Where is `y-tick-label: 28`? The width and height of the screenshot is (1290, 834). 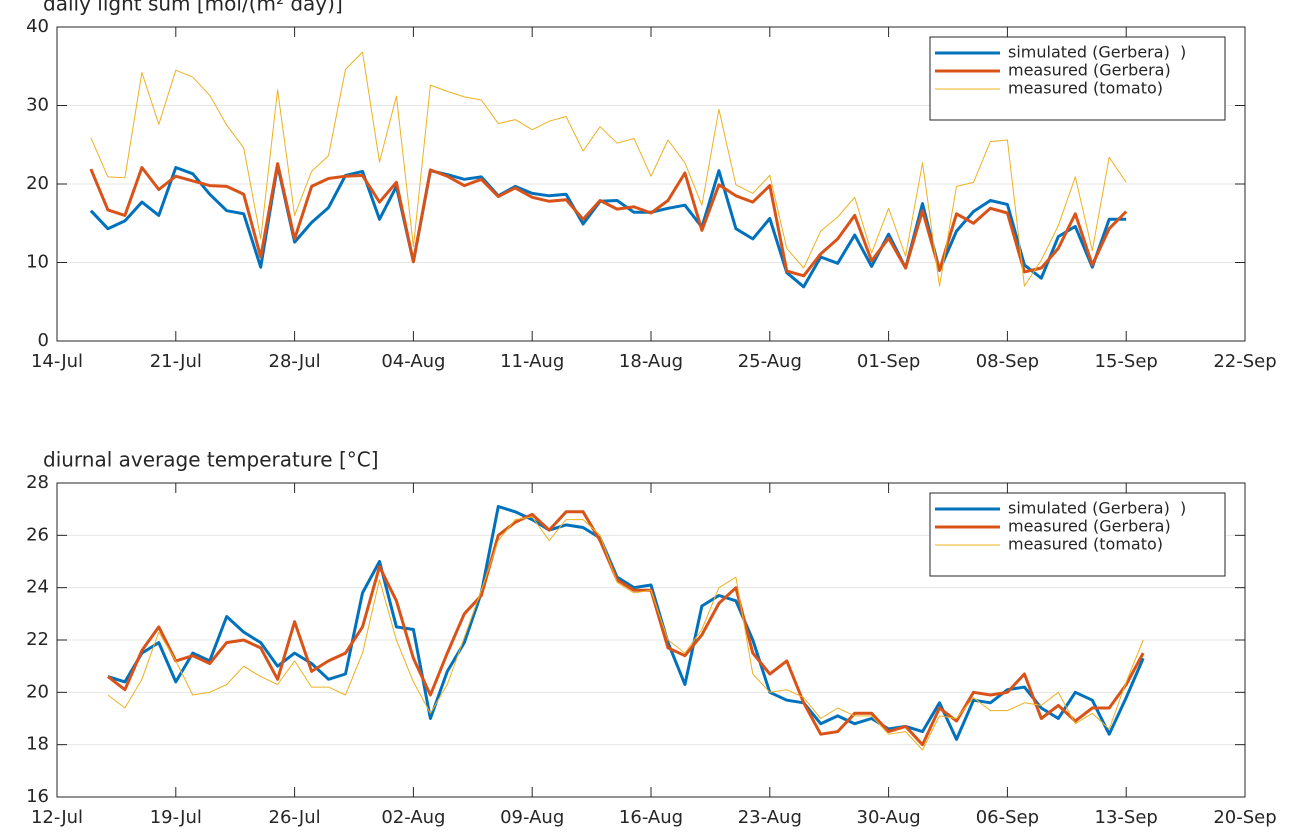
y-tick-label: 28 is located at coordinates (37, 482).